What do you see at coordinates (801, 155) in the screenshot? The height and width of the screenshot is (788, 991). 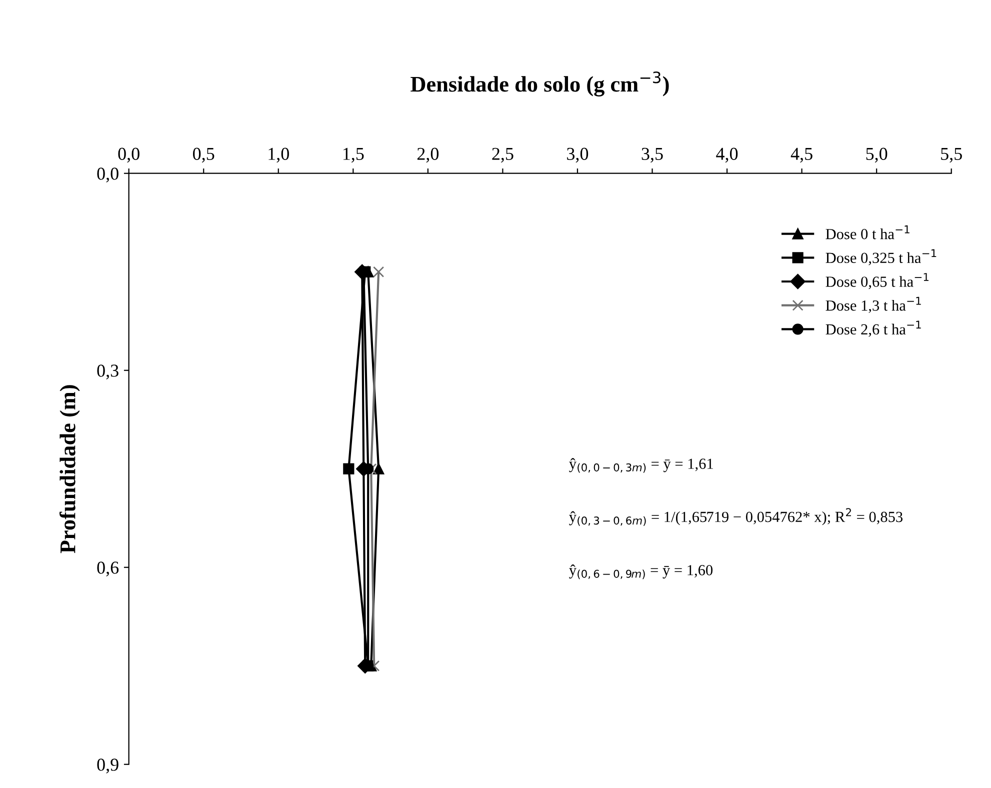 I see `x-tick-label: 4,5` at bounding box center [801, 155].